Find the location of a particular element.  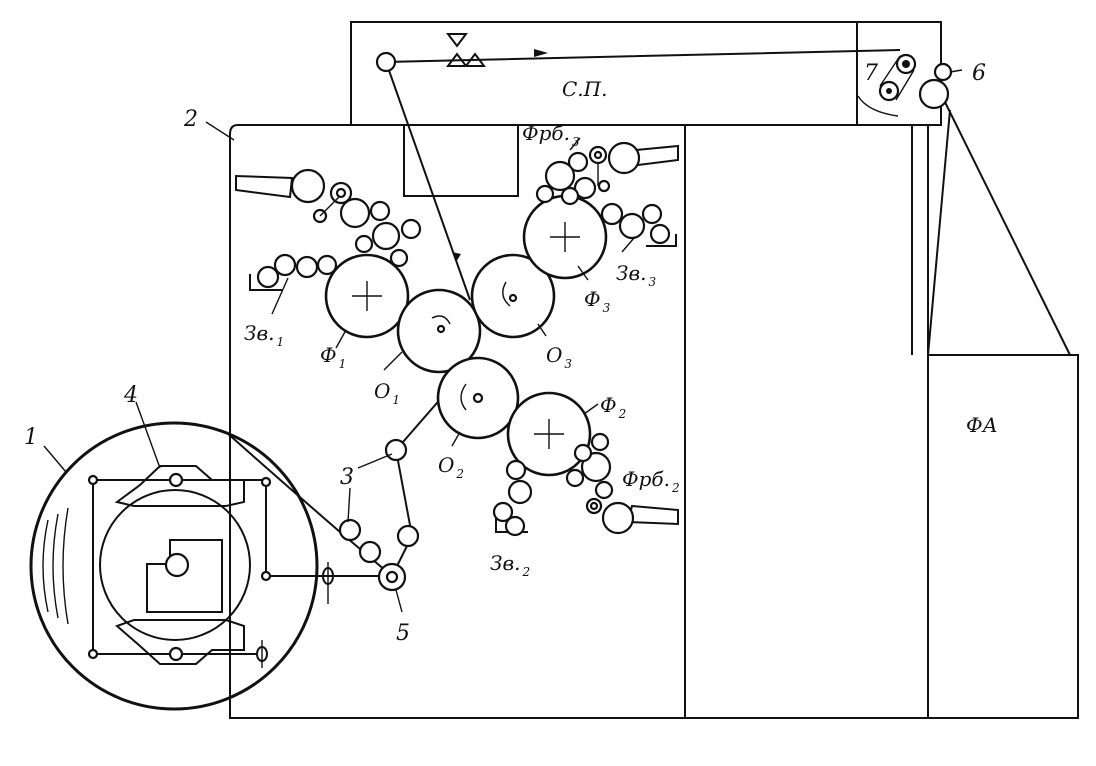

reel-stand-joint-bl is located at coordinates (93, 654).